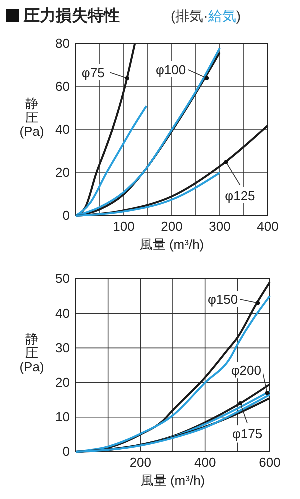 The image size is (300, 499). Describe the element at coordinates (63, 44) in the screenshot. I see `y-tick-label: 80` at that location.